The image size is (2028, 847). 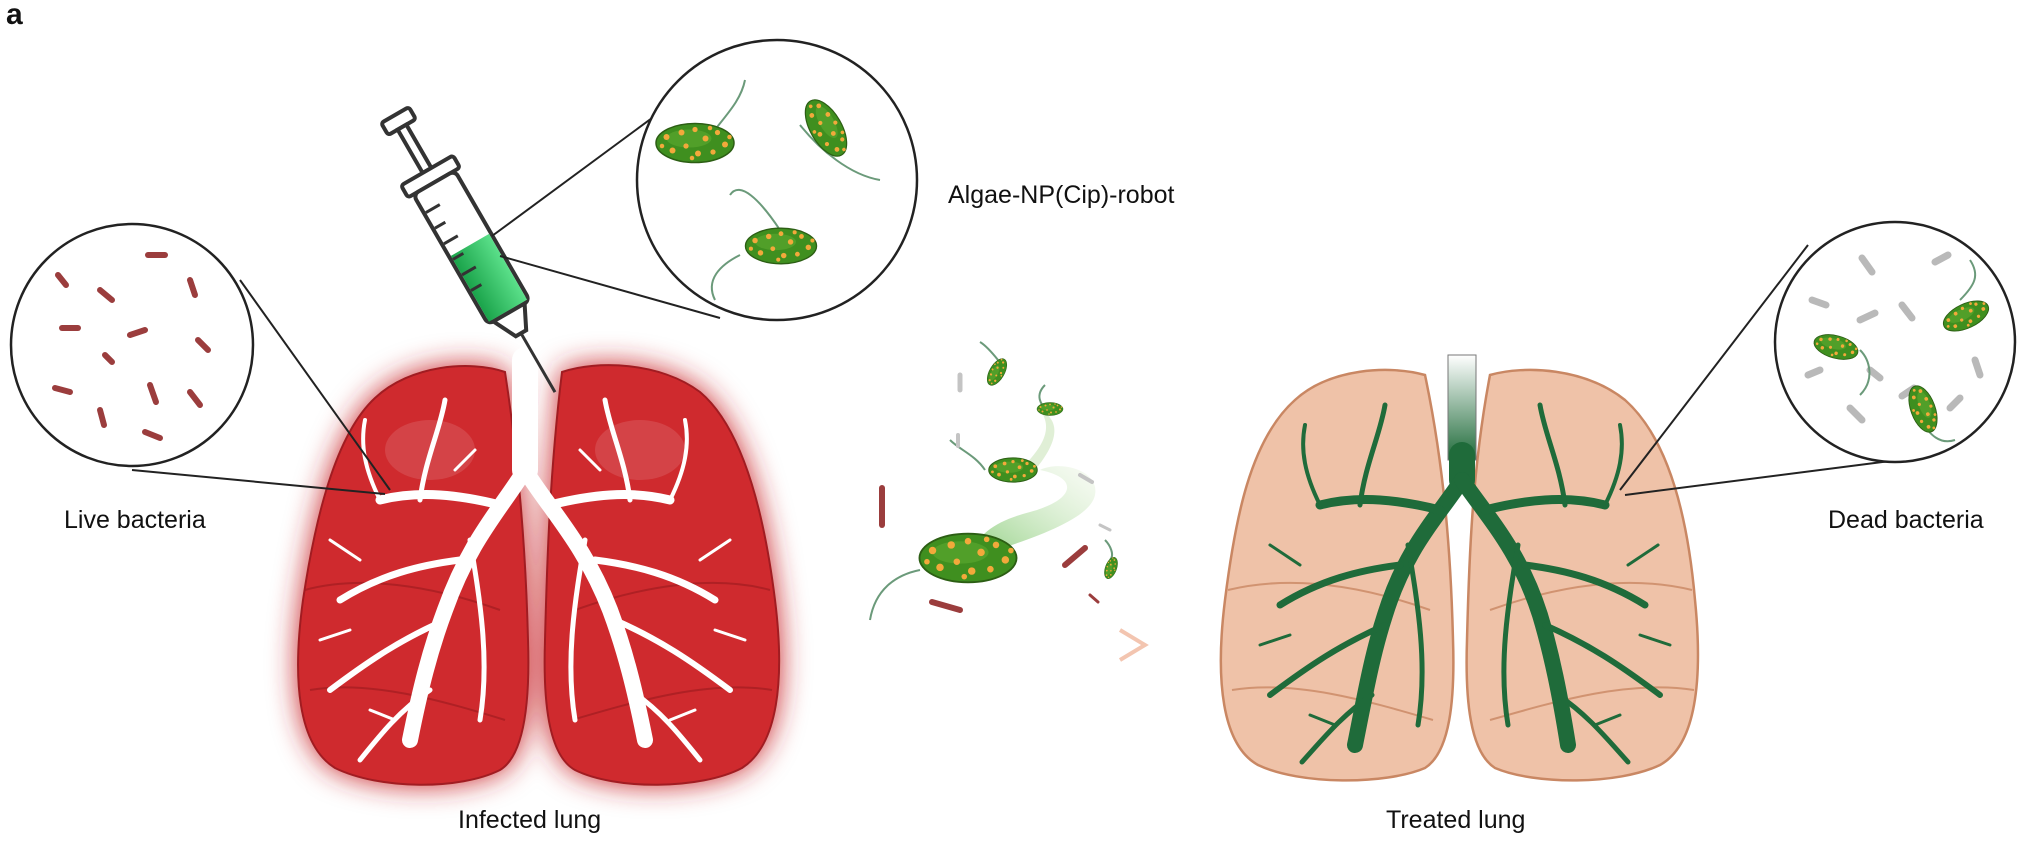 I want to click on infected-lung-label: Infected lung, so click(x=530, y=820).